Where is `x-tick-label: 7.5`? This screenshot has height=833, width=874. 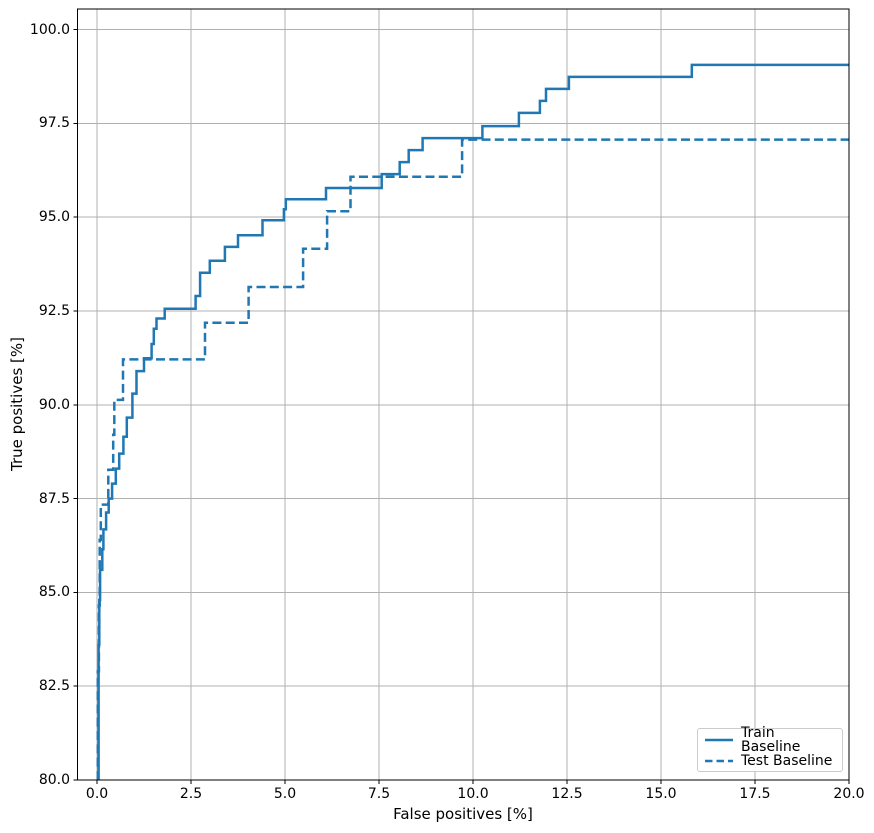 x-tick-label: 7.5 is located at coordinates (379, 794).